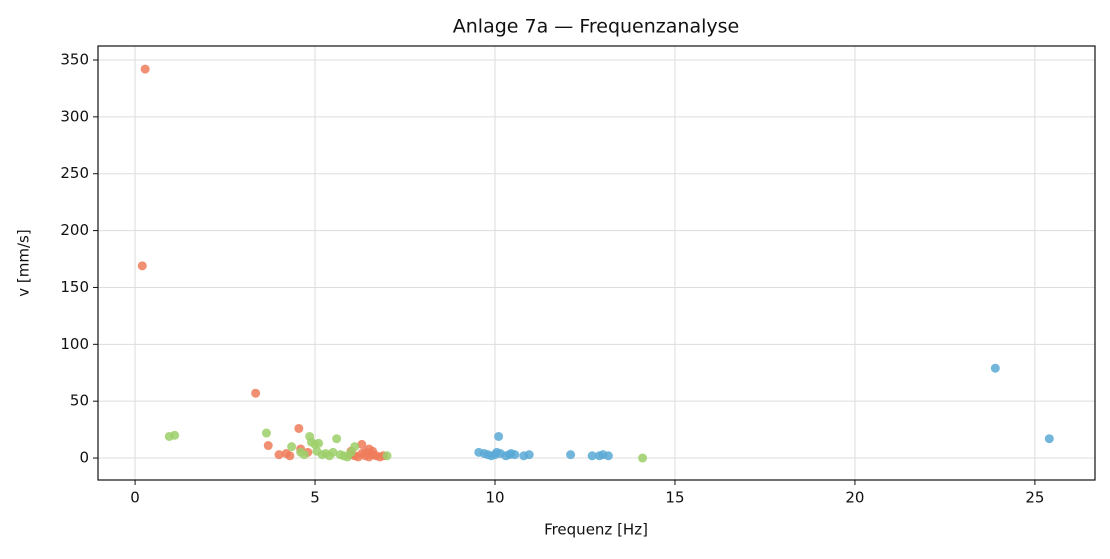 This screenshot has width=1110, height=559. What do you see at coordinates (854, 498) in the screenshot?
I see `x-tick-label: 20` at bounding box center [854, 498].